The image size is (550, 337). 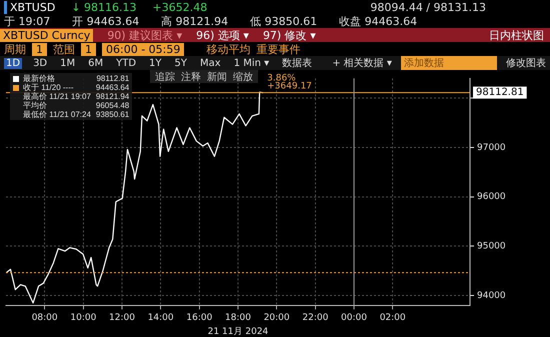 What do you see at coordinates (362, 63) in the screenshot?
I see `text: + 相关数据 ▾` at bounding box center [362, 63].